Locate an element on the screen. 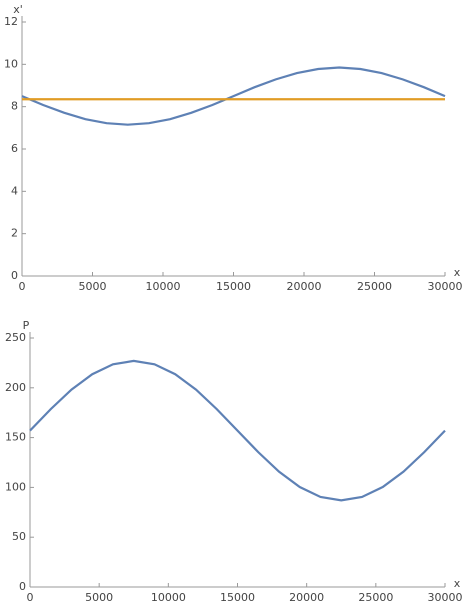 The image size is (474, 608). y-tick-label: 200 is located at coordinates (15, 387).